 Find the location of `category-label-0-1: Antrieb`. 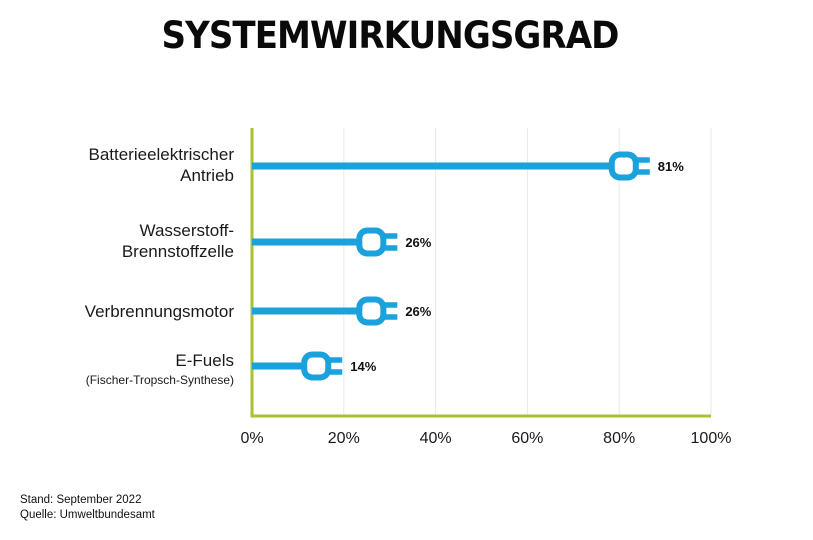

category-label-0-1: Antrieb is located at coordinates (207, 175).